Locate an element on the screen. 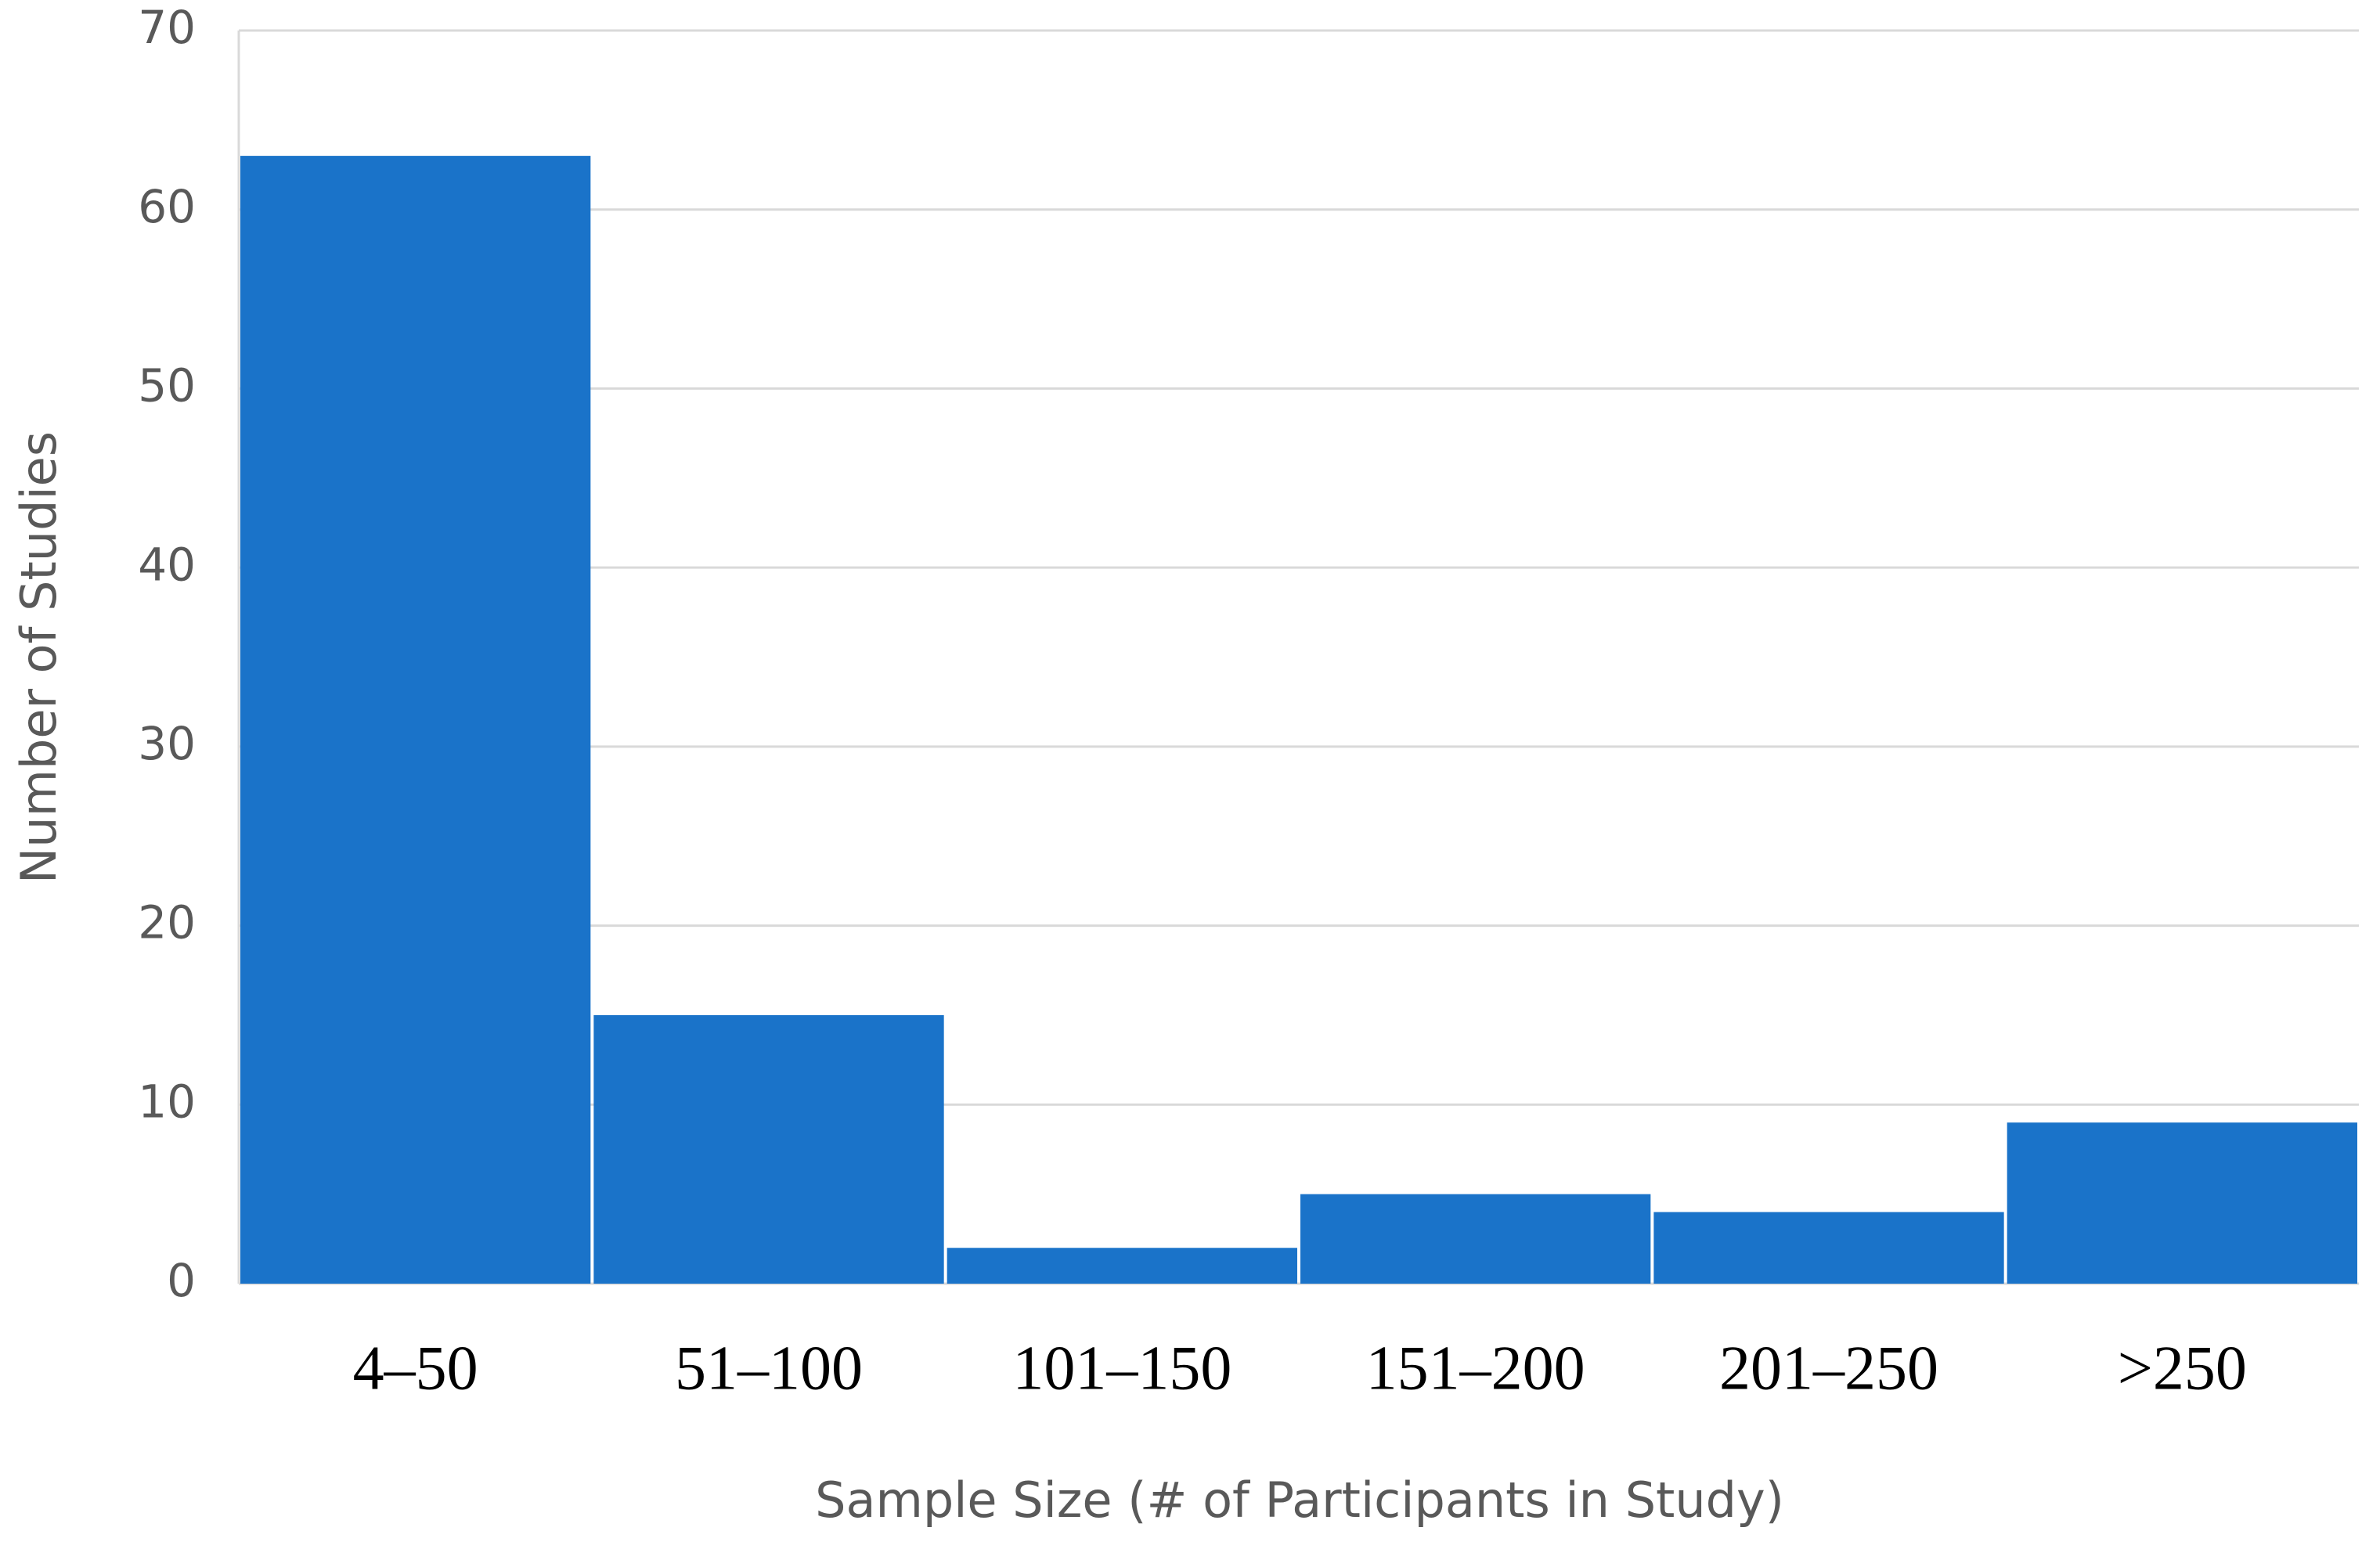  x-tick-label: >250 is located at coordinates (2182, 1368).